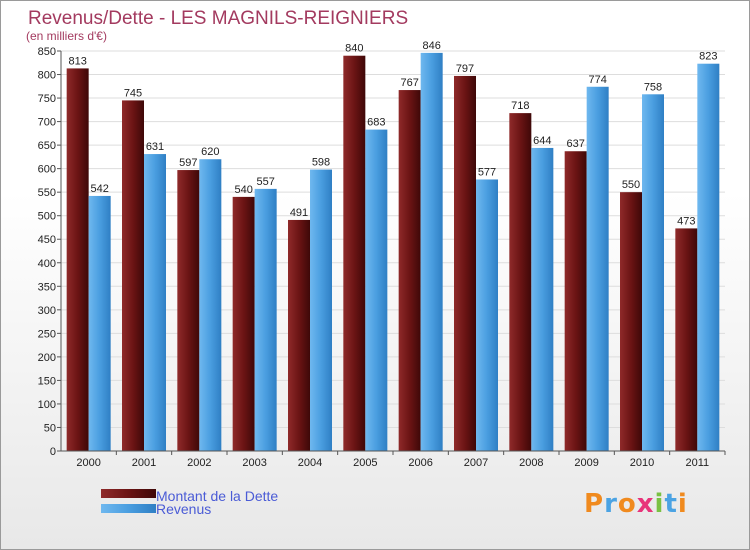 This screenshot has width=750, height=550. I want to click on legend-label-revenus: Revenus, so click(183, 509).